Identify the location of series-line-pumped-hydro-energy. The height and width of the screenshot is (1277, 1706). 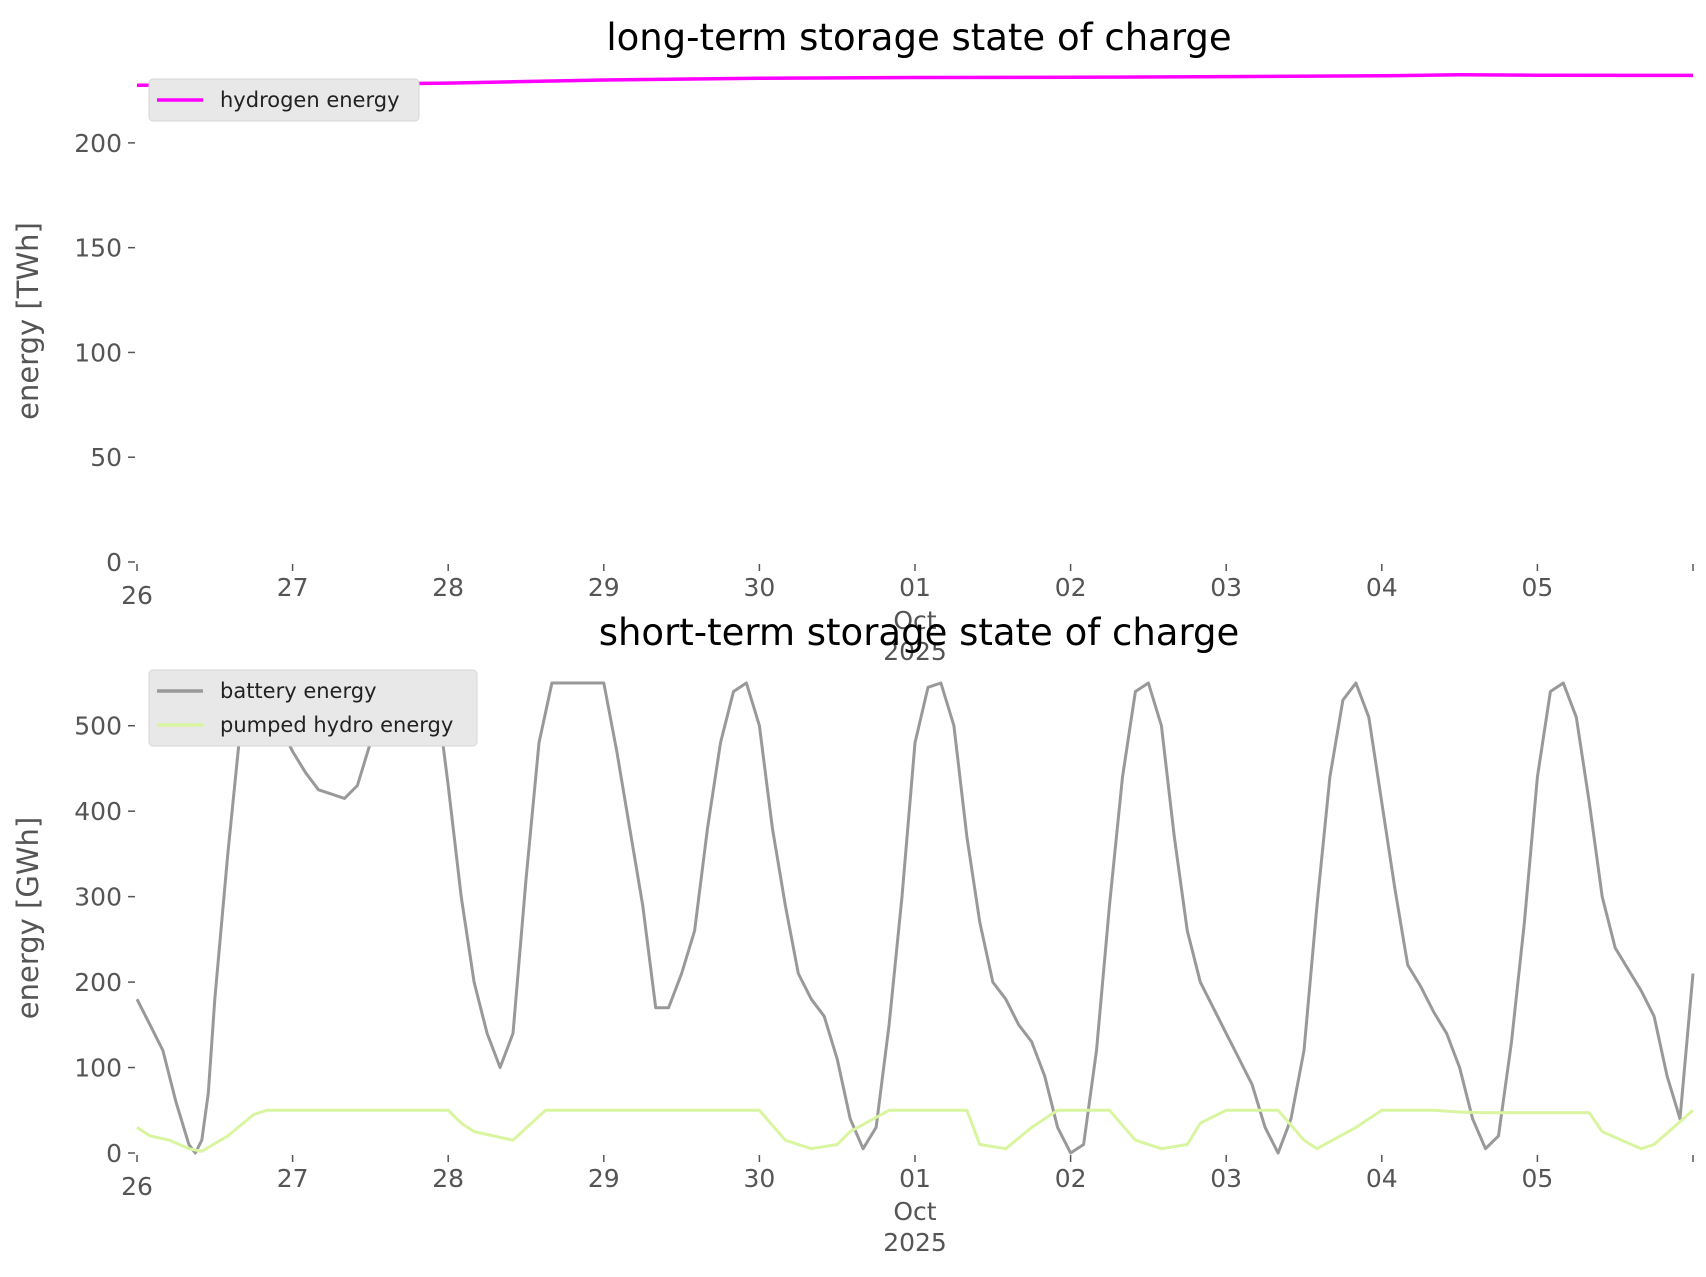
(915, 1130).